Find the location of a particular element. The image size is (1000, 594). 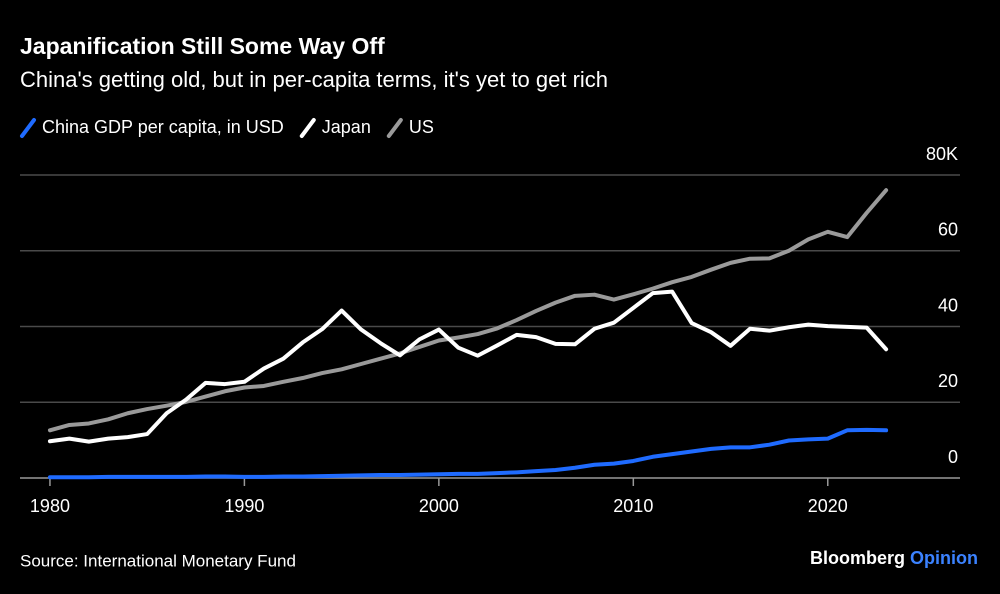

x-tick-label: 2010 is located at coordinates (633, 506).